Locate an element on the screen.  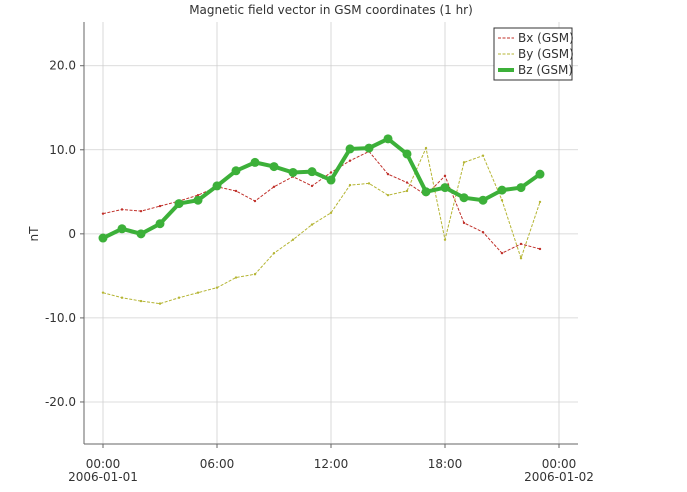
x-tick-sublabel: 2006-01-02 is located at coordinates (559, 477).